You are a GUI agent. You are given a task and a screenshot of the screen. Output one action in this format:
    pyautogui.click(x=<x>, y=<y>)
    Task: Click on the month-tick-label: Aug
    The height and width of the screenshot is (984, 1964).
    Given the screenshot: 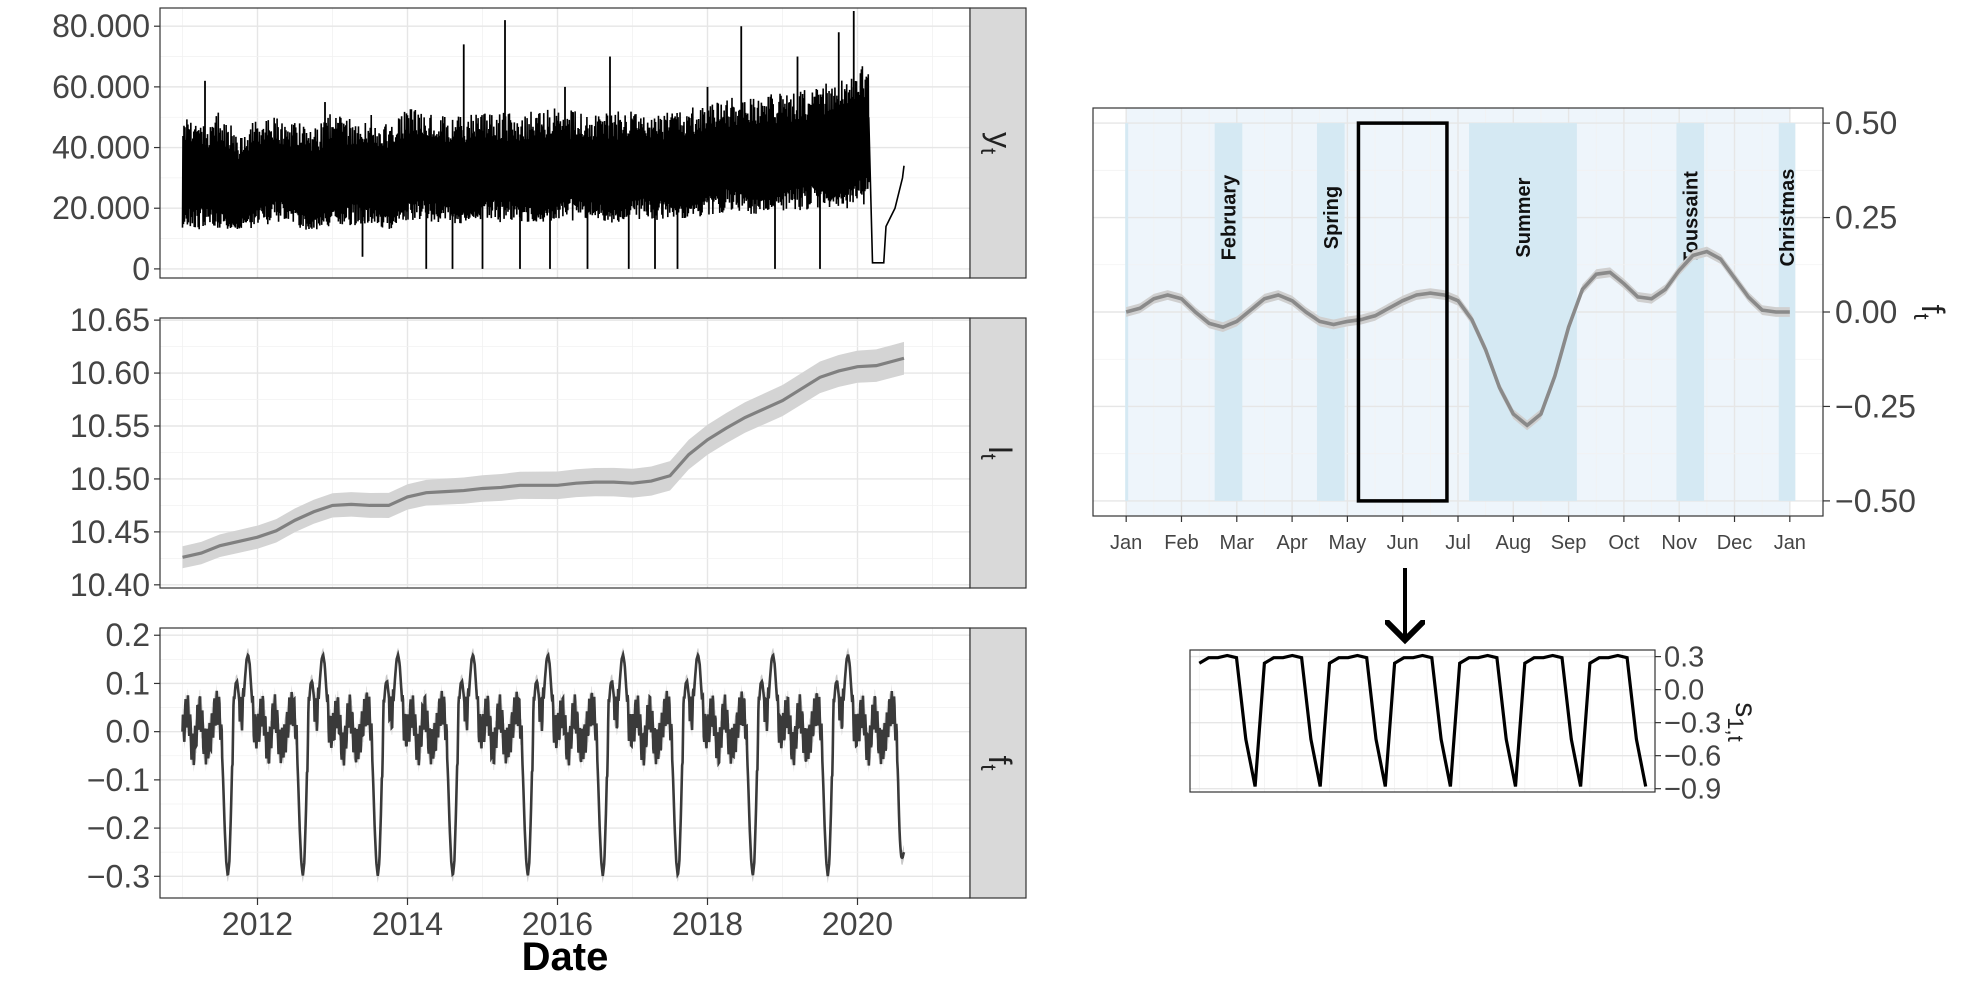 What is the action you would take?
    pyautogui.click(x=1514, y=543)
    